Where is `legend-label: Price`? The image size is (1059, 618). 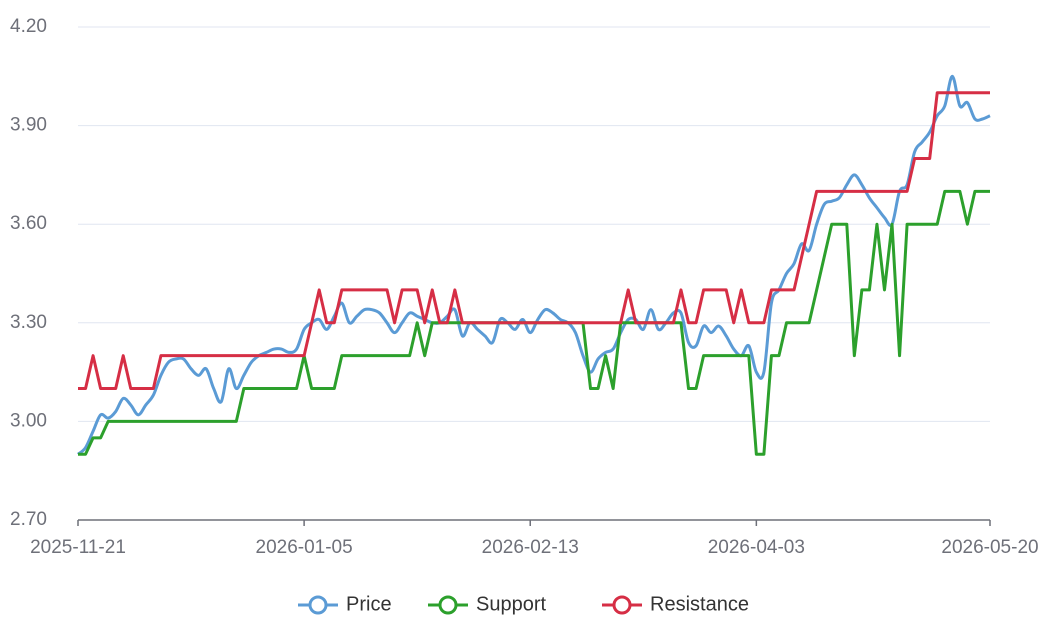 legend-label: Price is located at coordinates (369, 604).